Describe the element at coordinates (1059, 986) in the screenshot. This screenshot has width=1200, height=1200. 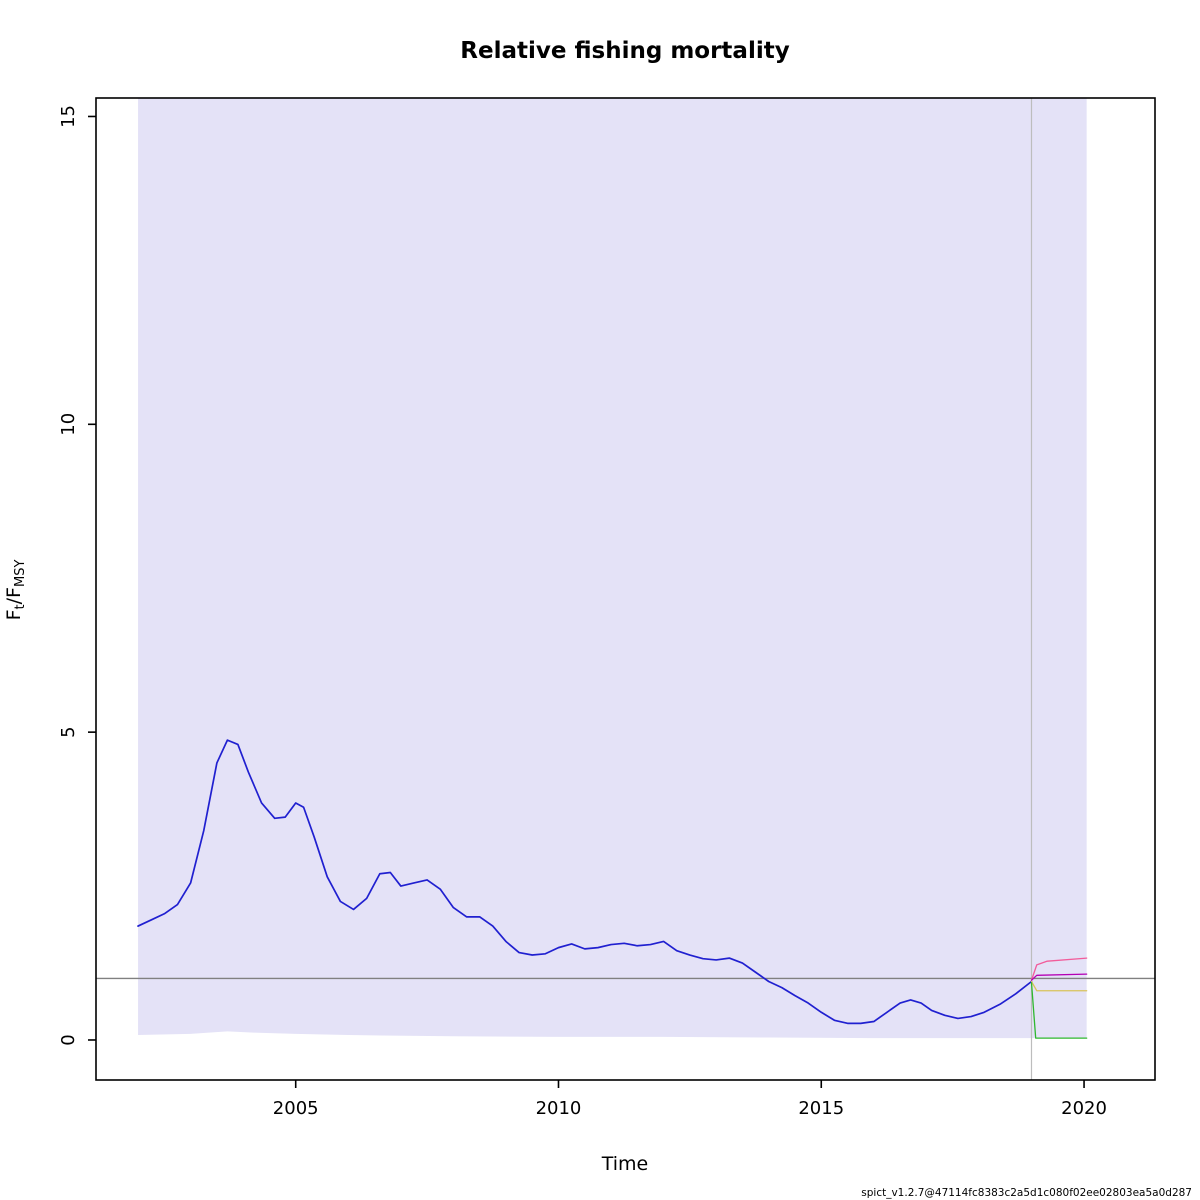
I see `prediction-line-low` at that location.